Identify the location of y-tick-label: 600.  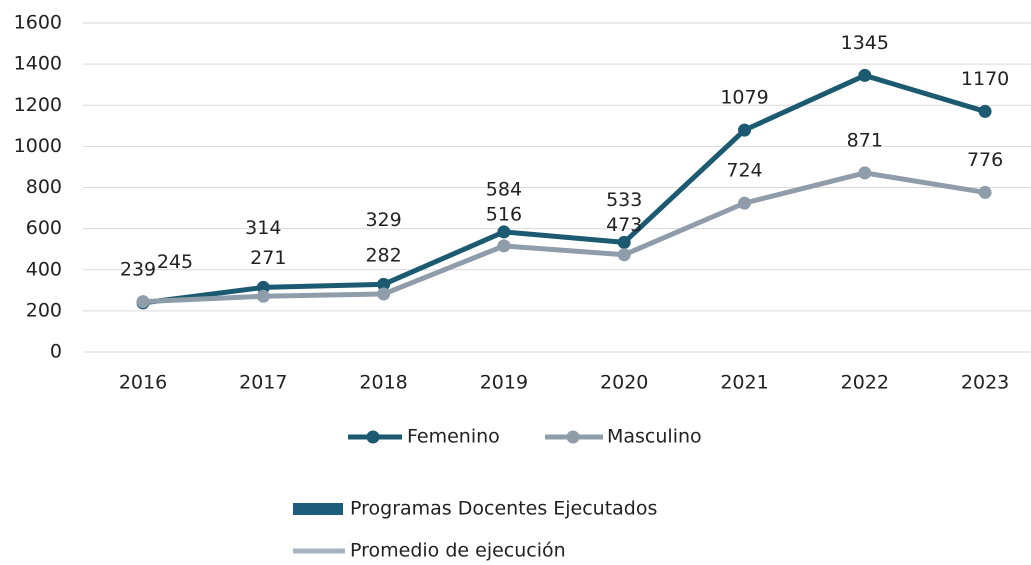
(44, 228).